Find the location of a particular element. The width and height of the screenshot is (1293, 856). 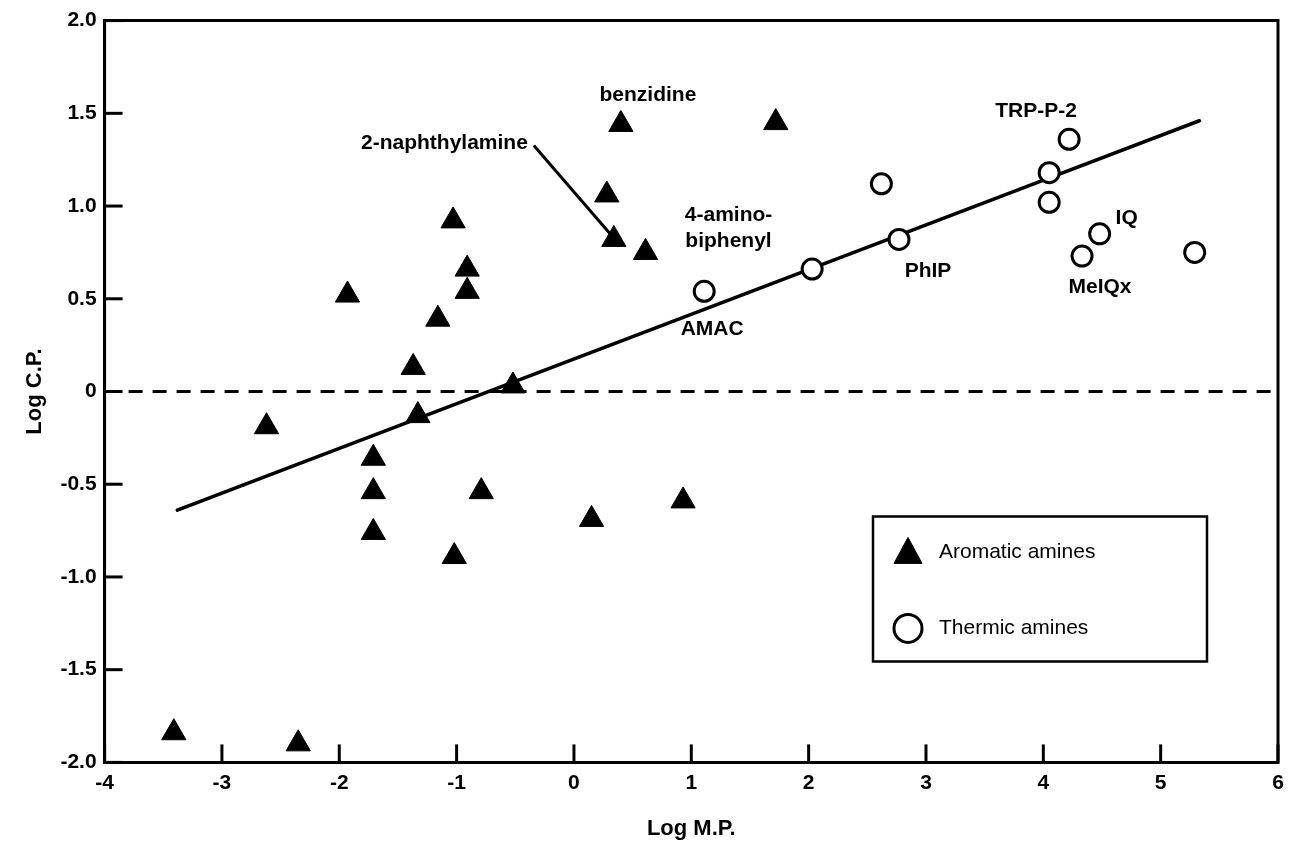

x-axis-title: Log M.P. is located at coordinates (691, 827).